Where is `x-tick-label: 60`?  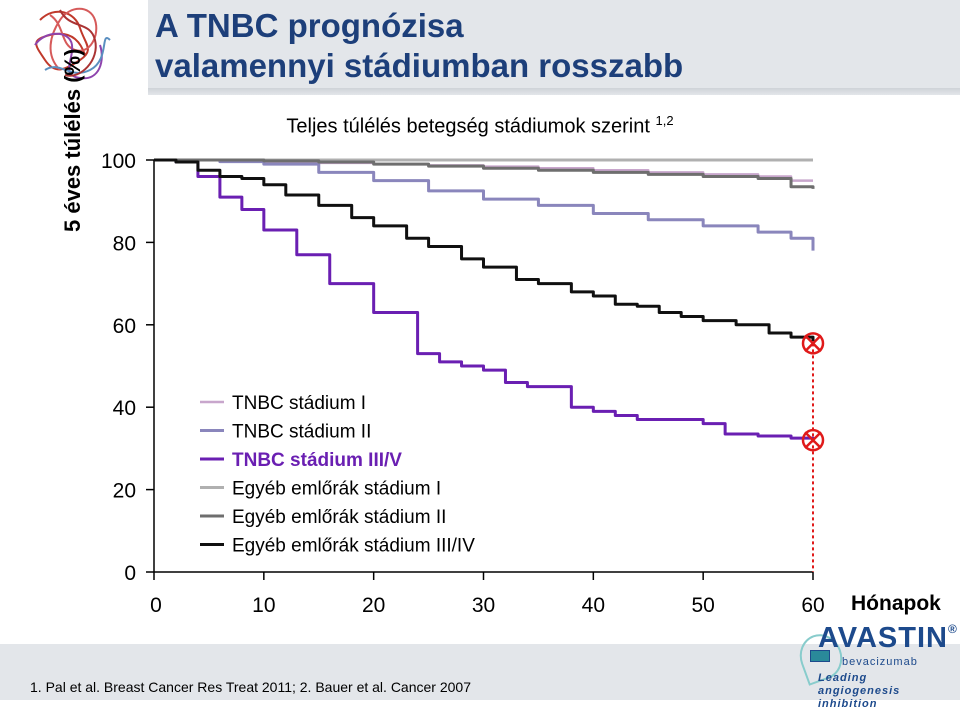 x-tick-label: 60 is located at coordinates (812, 605).